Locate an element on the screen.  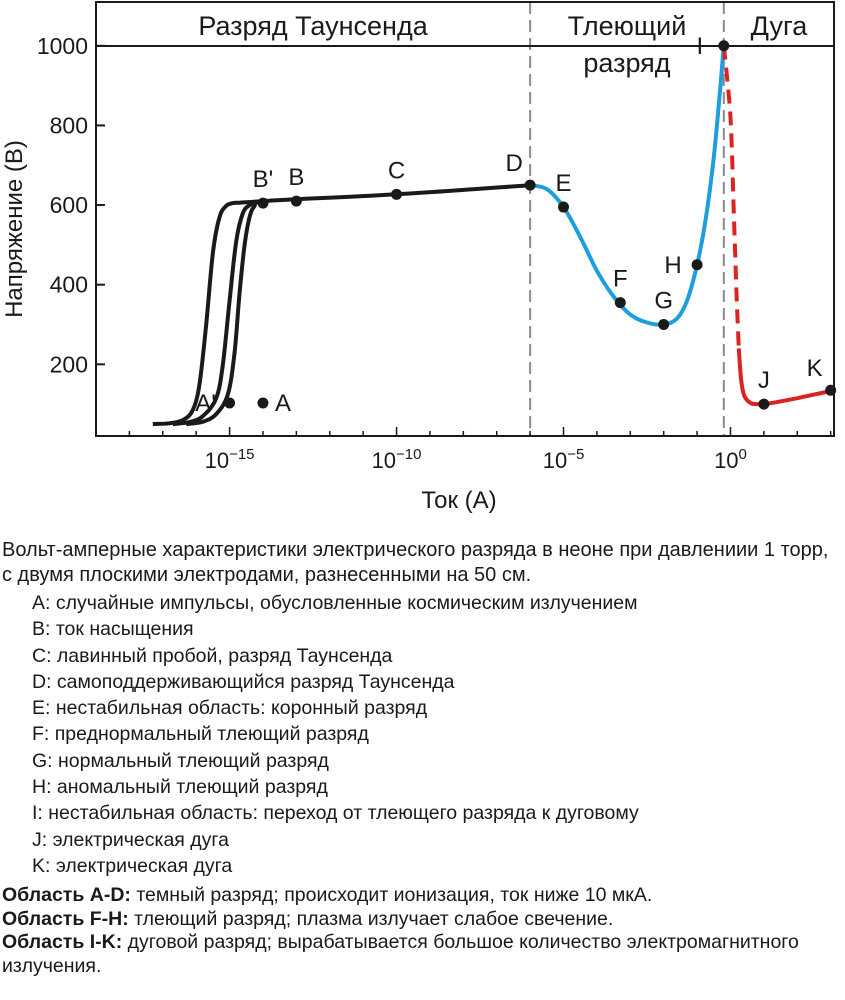
region-label-1-line2: разряд is located at coordinates (626, 63).